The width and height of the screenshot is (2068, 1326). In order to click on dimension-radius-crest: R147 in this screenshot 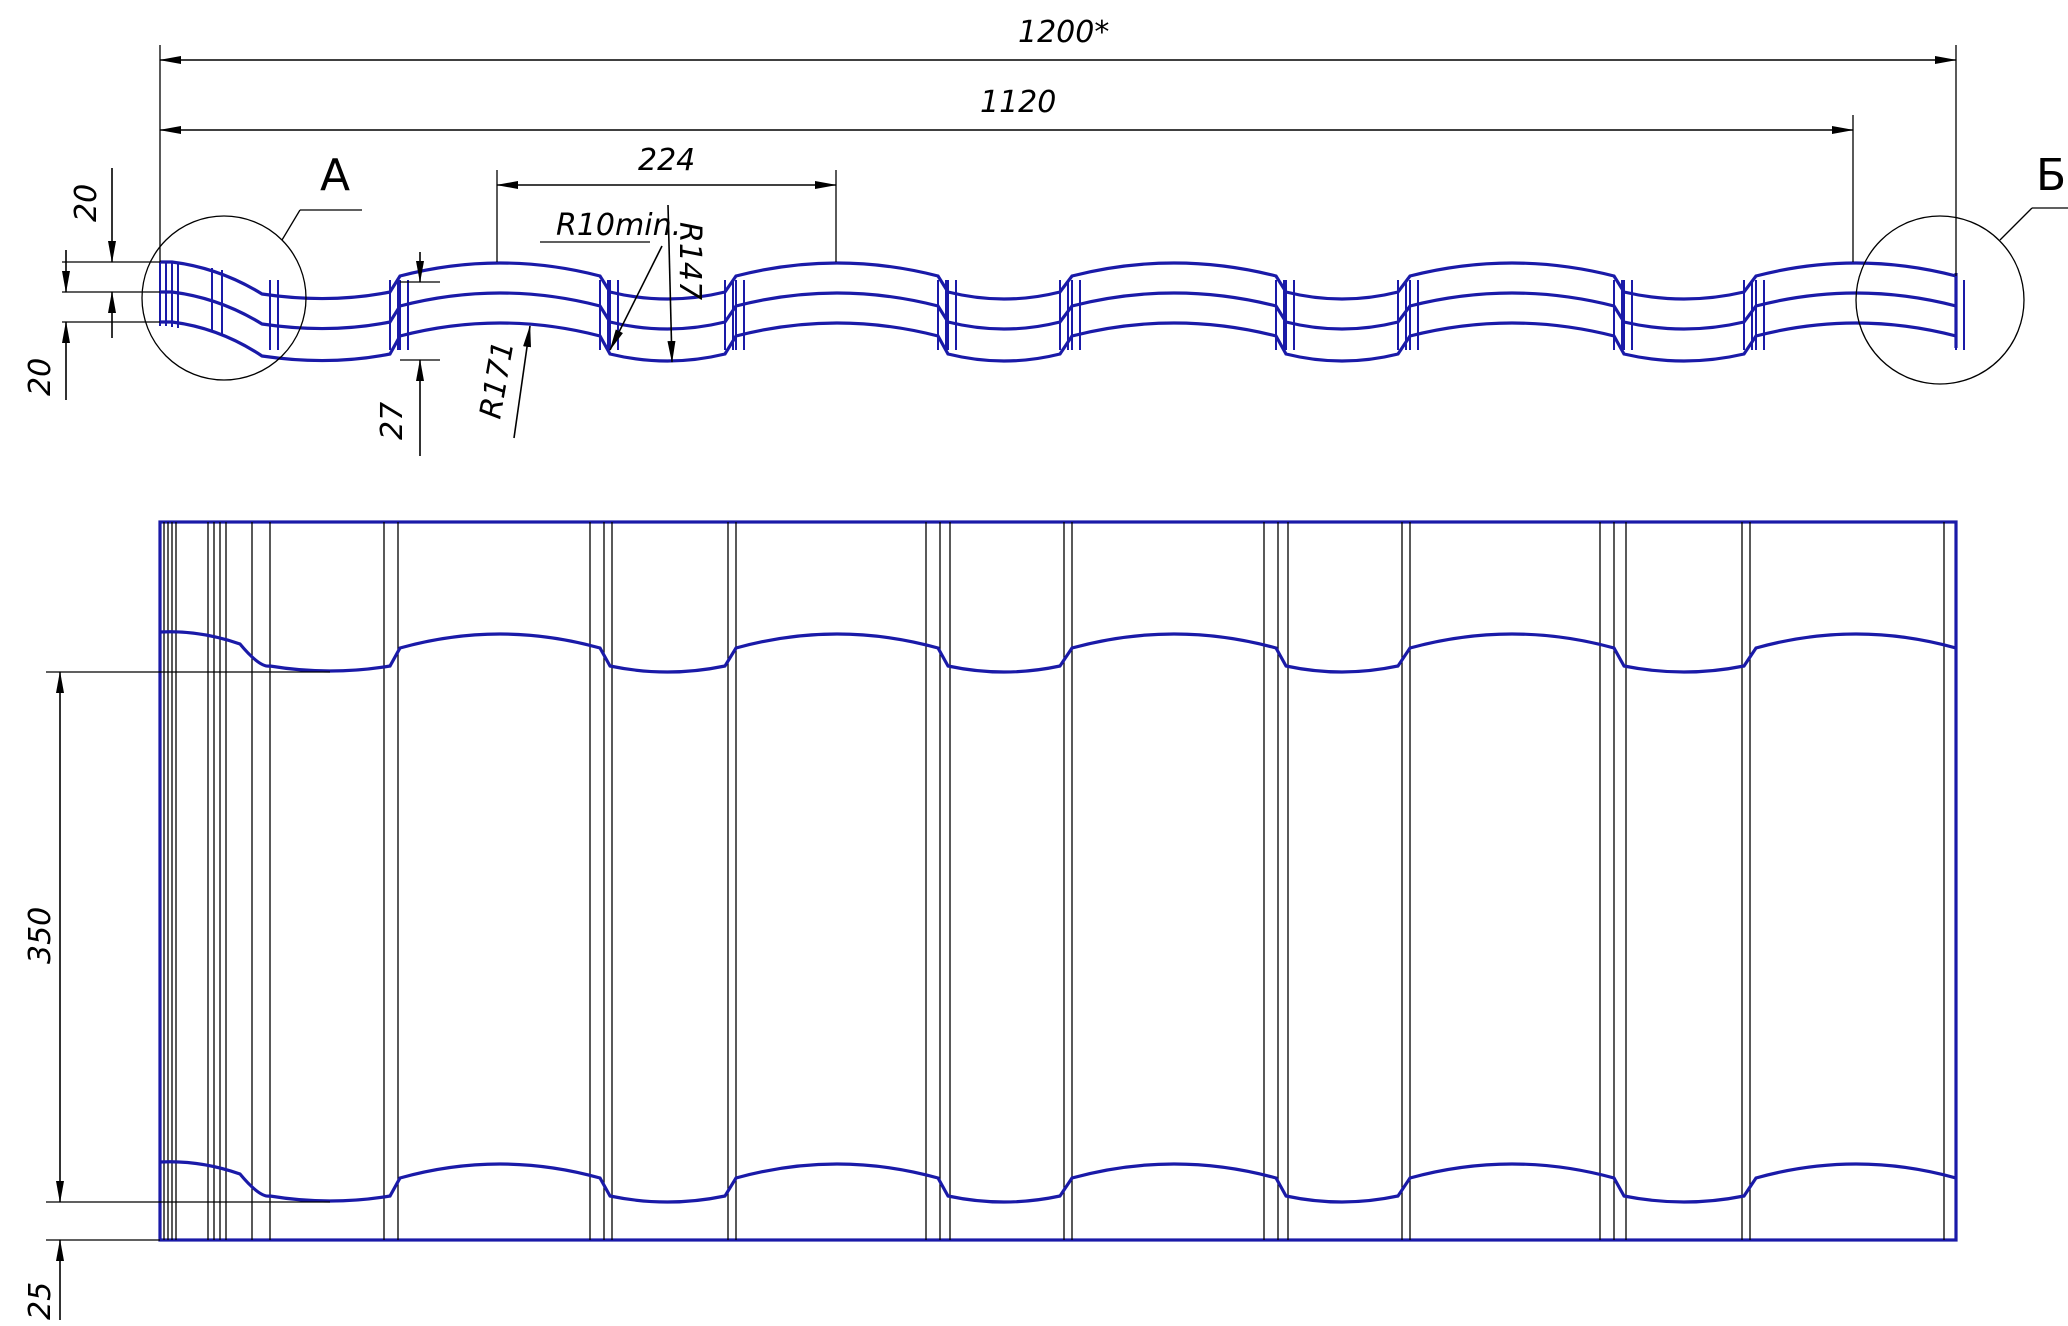, I will do `click(687, 283)`.